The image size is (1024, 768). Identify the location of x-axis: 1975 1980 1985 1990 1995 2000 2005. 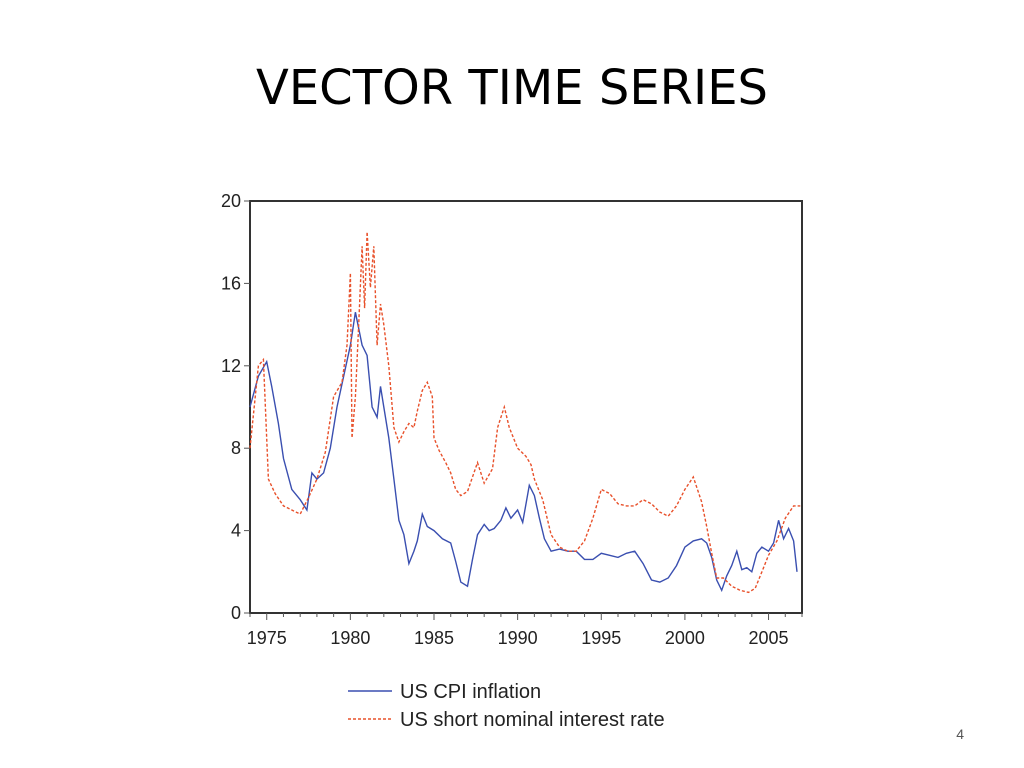
(525, 630).